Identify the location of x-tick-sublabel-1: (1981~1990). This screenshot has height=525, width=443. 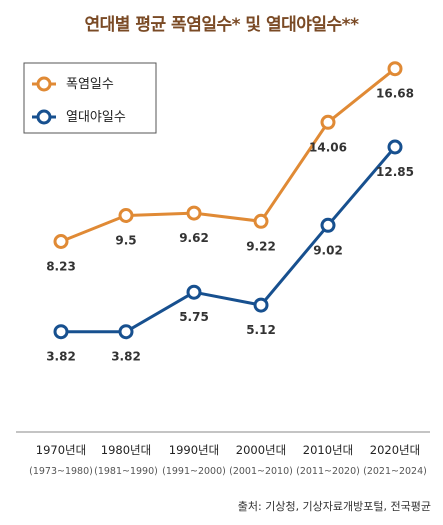
(126, 471).